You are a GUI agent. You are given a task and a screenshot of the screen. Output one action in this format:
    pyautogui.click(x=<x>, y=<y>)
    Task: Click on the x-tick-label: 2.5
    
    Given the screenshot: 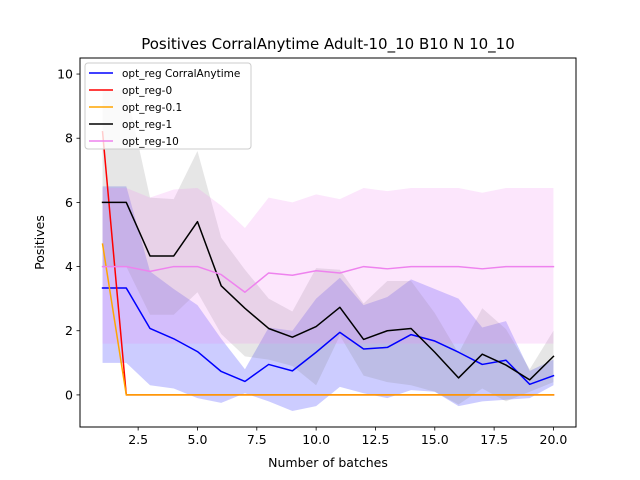 What is the action you would take?
    pyautogui.click(x=138, y=439)
    